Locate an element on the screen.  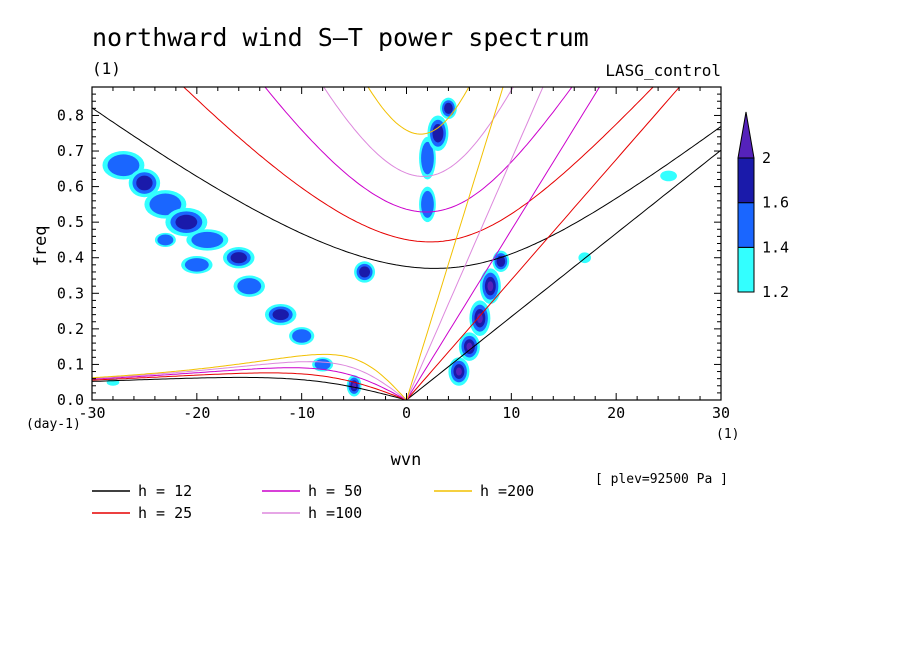
kelvin-curve-h25 is located at coordinates (543, 243).